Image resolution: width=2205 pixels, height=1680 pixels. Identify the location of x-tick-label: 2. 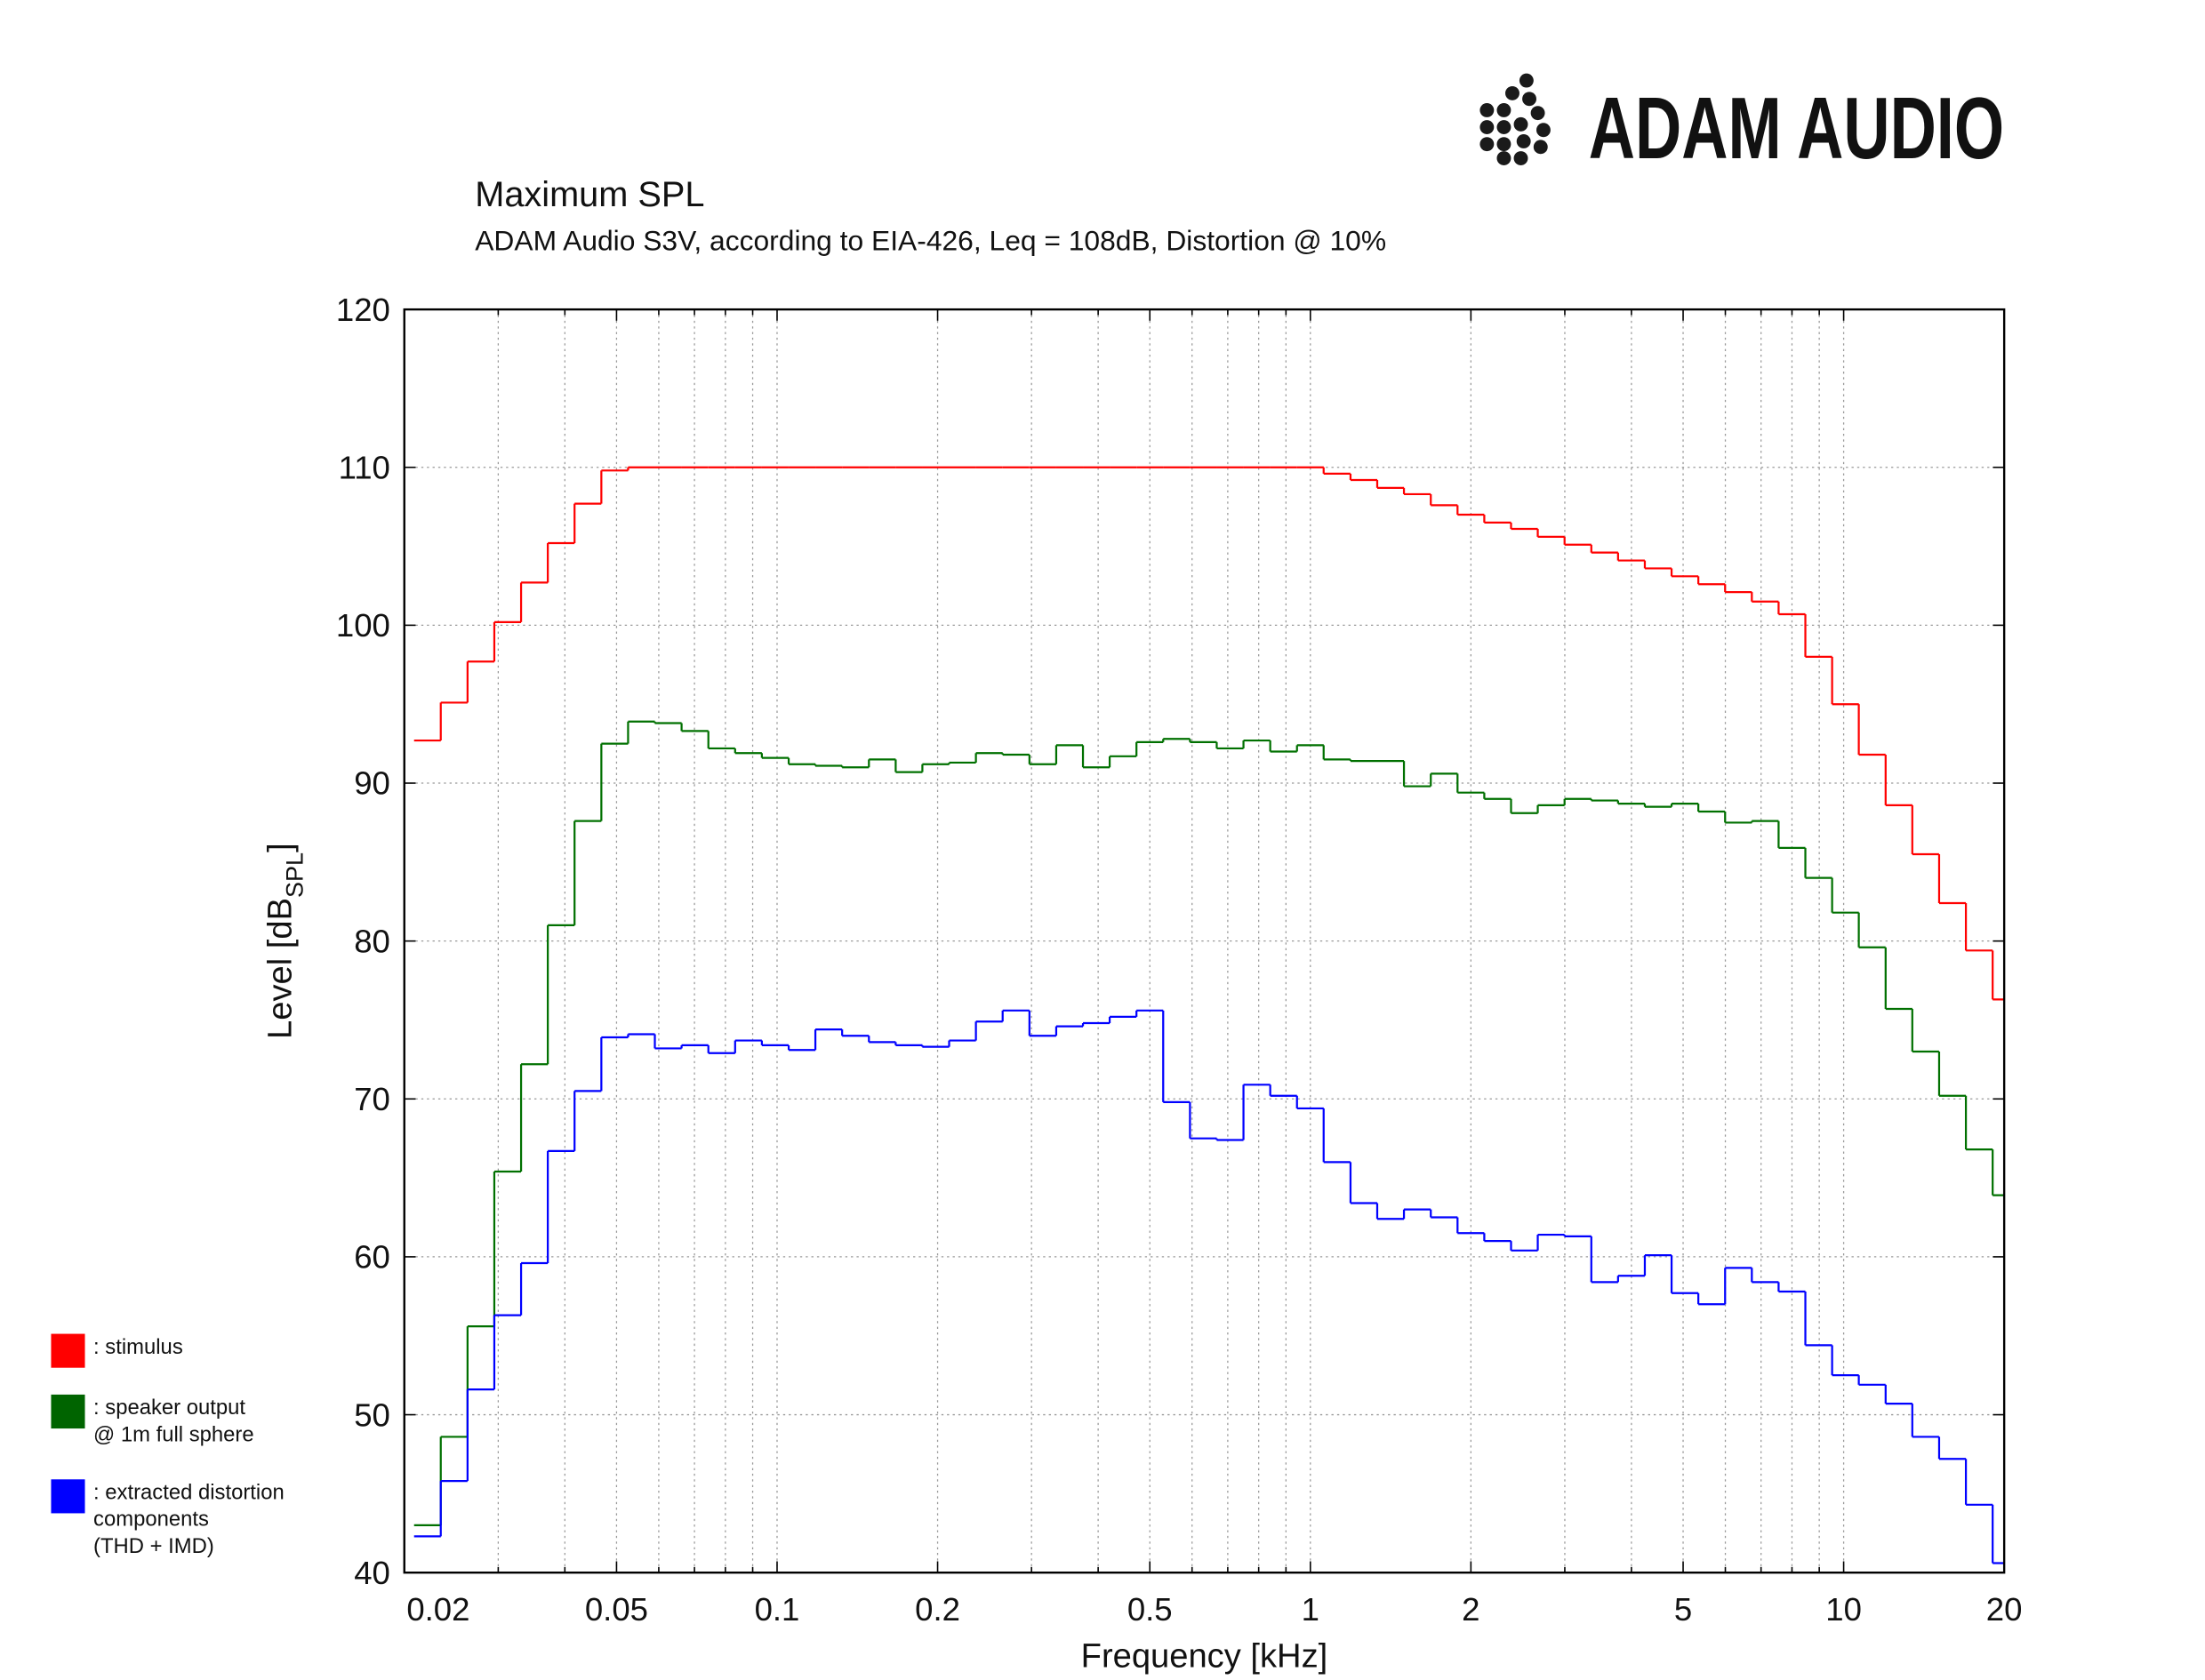
(1470, 1609).